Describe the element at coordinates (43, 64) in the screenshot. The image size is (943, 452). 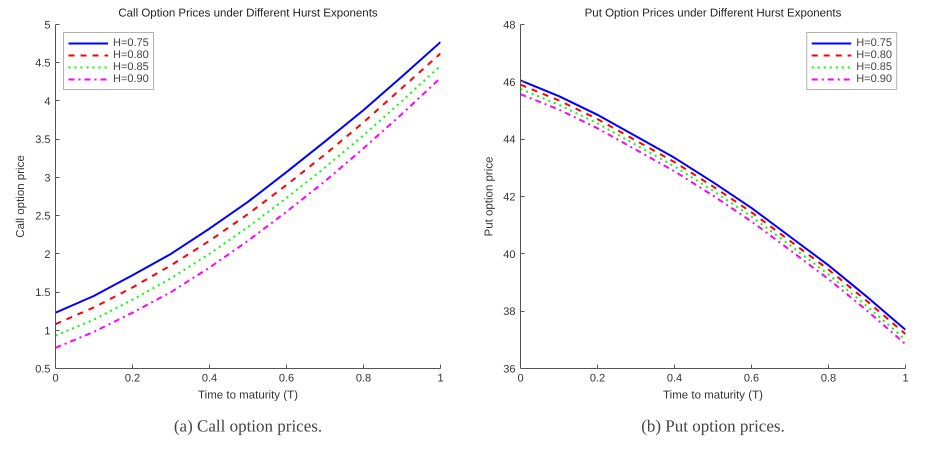
I see `y-tick-label: 4.5` at that location.